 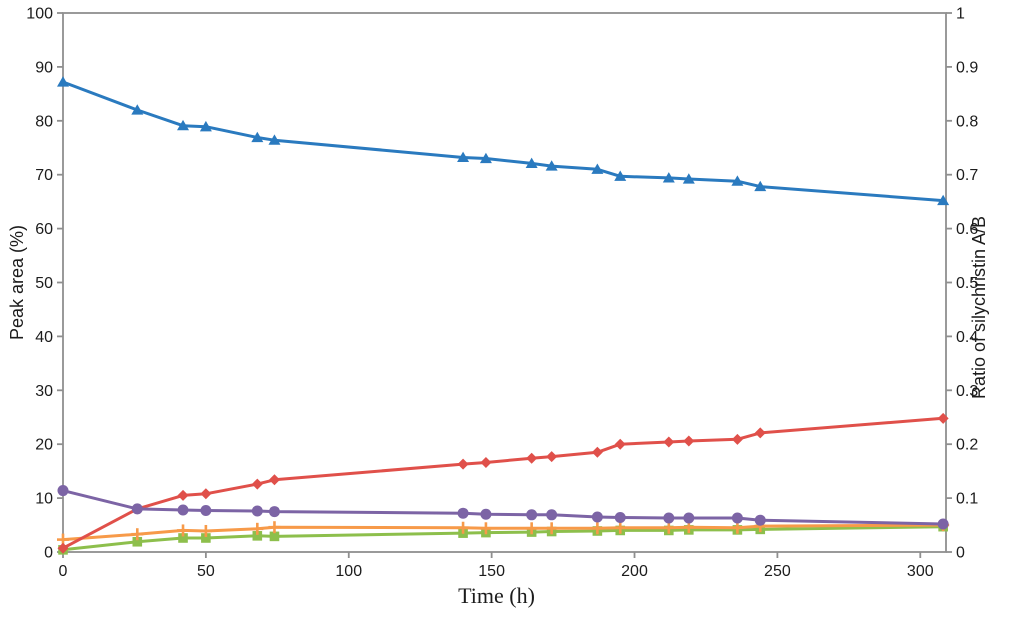 What do you see at coordinates (206, 571) in the screenshot?
I see `x-axis-tick-label: 50` at bounding box center [206, 571].